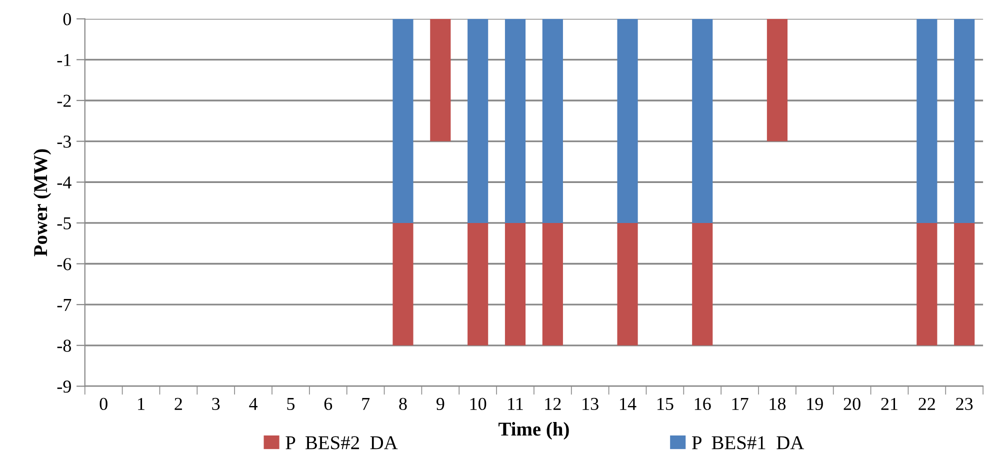 This screenshot has height=471, width=987. Describe the element at coordinates (702, 404) in the screenshot. I see `x-tick-label: 16` at that location.